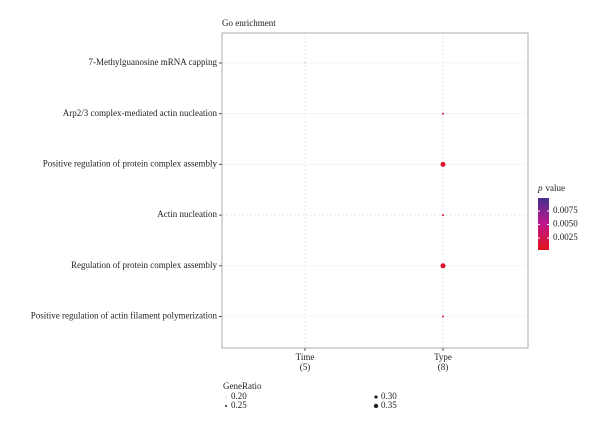  What do you see at coordinates (249, 23) in the screenshot?
I see `chart-title: Go enrichment` at bounding box center [249, 23].